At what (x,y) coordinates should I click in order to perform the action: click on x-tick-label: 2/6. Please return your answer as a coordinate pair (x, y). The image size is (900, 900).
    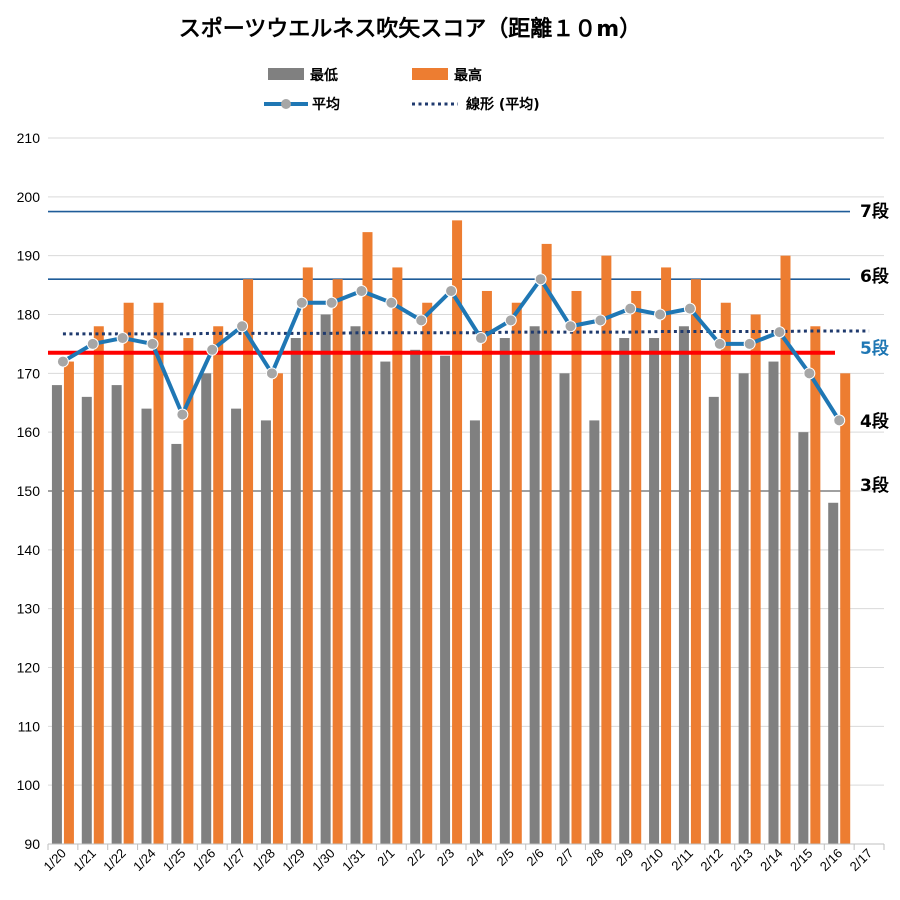
    Looking at the image, I should click on (534, 857).